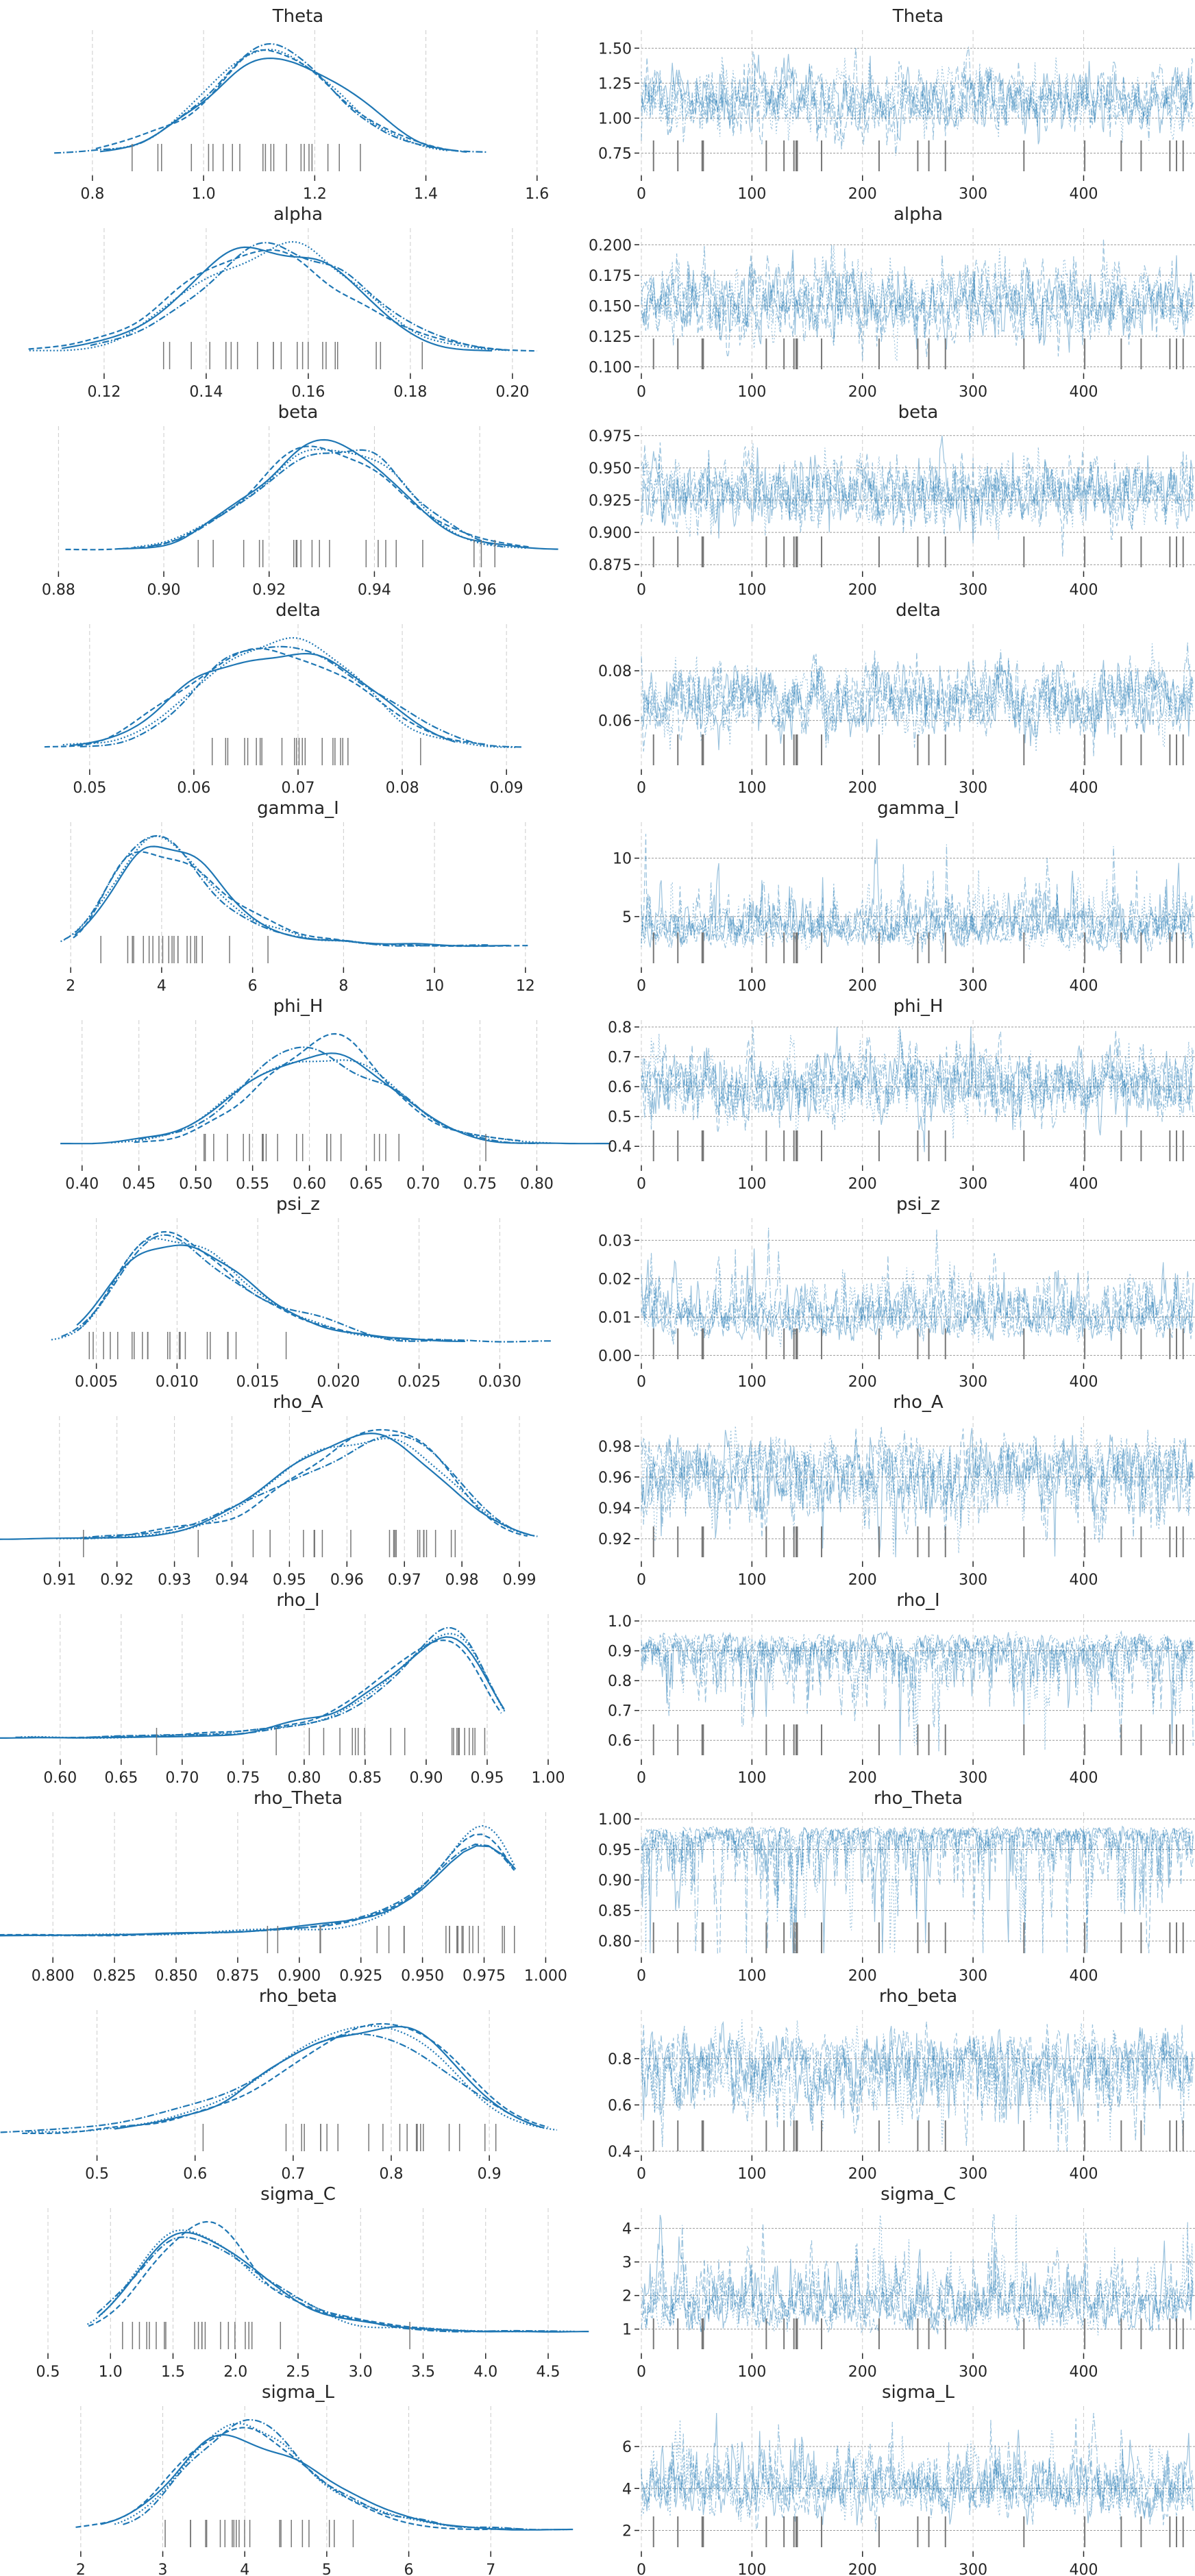 The width and height of the screenshot is (1195, 2576). Describe the element at coordinates (374, 590) in the screenshot. I see `kde-tick-label: 0.94` at that location.